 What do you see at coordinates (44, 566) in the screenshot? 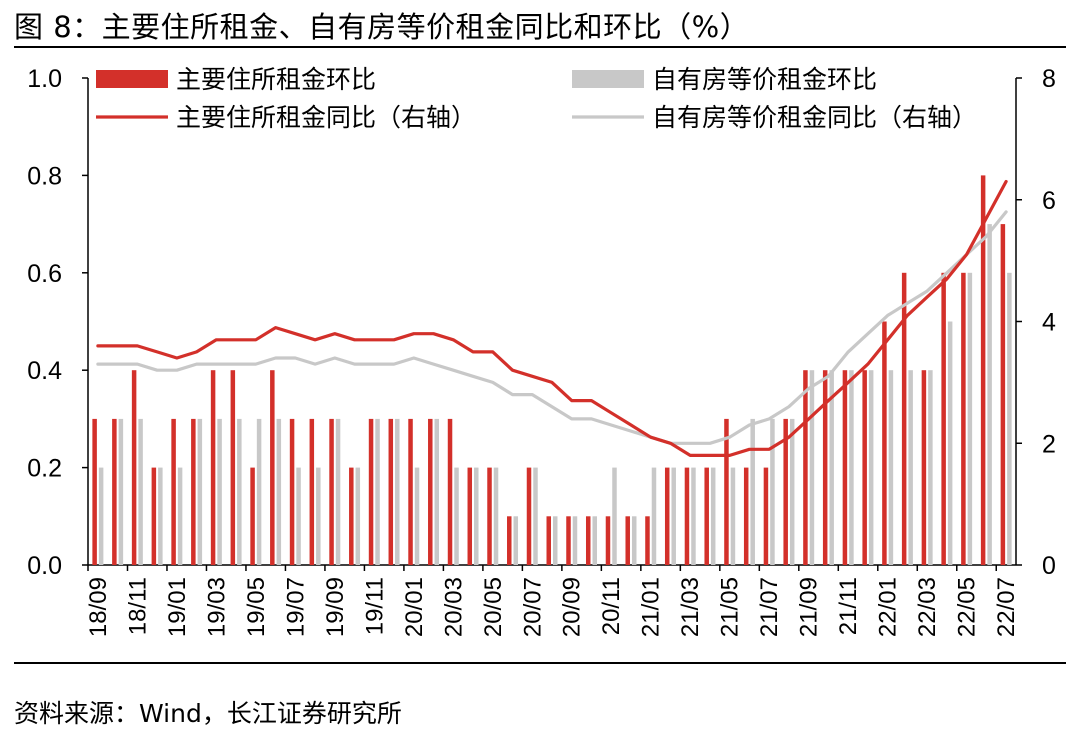
I see `left-axis-tick-label: 0.0` at bounding box center [44, 566].